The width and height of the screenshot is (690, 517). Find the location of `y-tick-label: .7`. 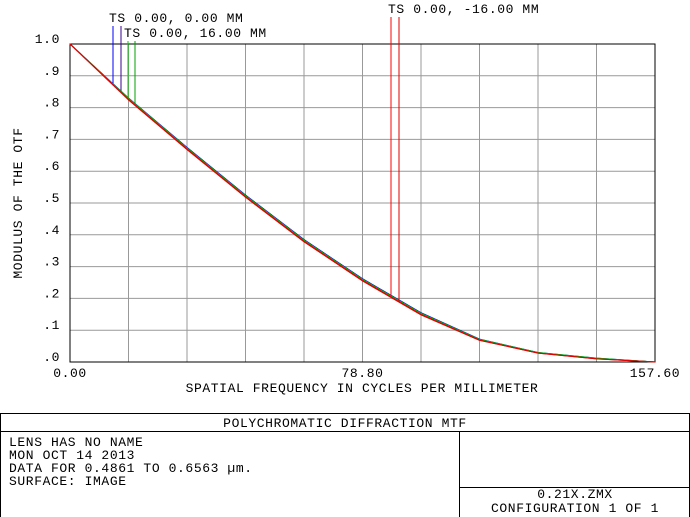

y-tick-label: .7 is located at coordinates (51, 134).